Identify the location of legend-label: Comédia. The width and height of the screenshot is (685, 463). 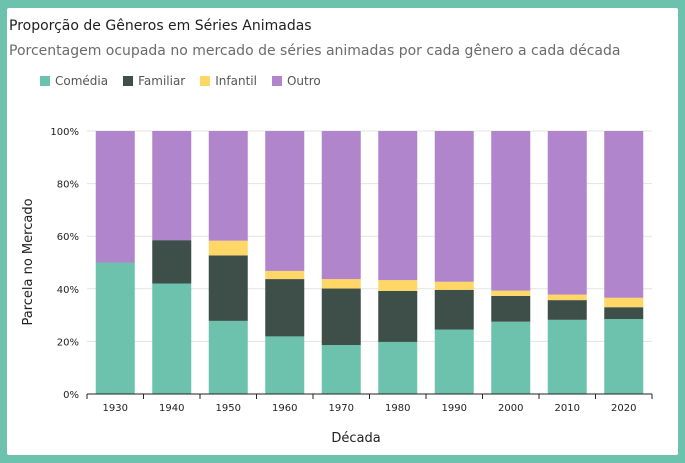
(82, 81).